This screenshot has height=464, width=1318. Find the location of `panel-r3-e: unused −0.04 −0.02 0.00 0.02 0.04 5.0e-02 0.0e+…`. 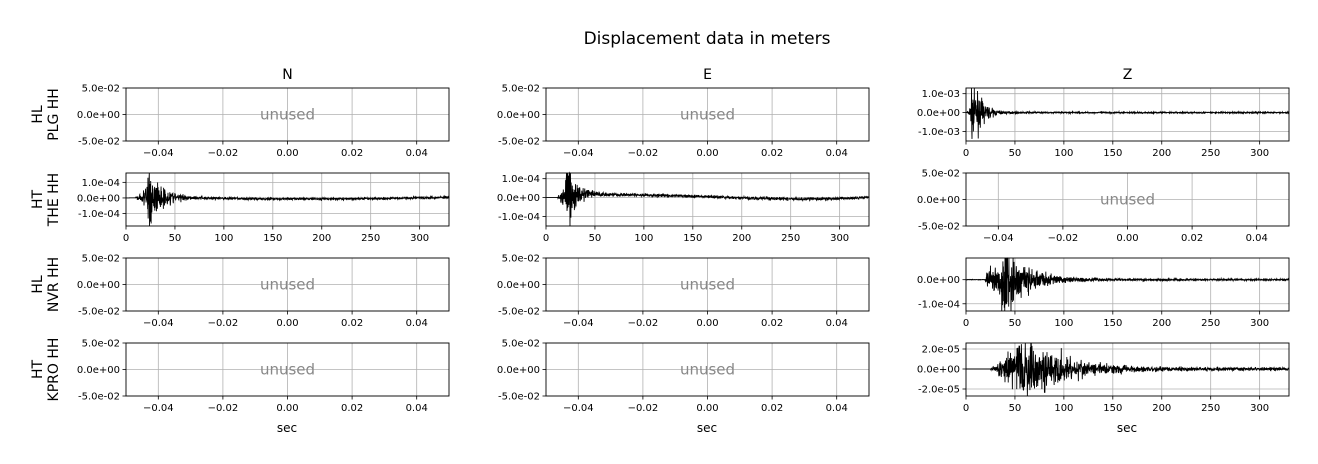

panel-r3-e: unused −0.04 −0.02 0.00 0.02 0.04 5.0e-02 0.0e+… is located at coordinates (683, 291).